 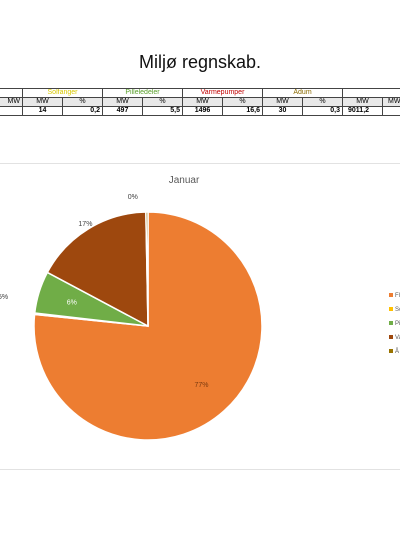 I want to click on legend-label: Pi, so click(x=397, y=324).